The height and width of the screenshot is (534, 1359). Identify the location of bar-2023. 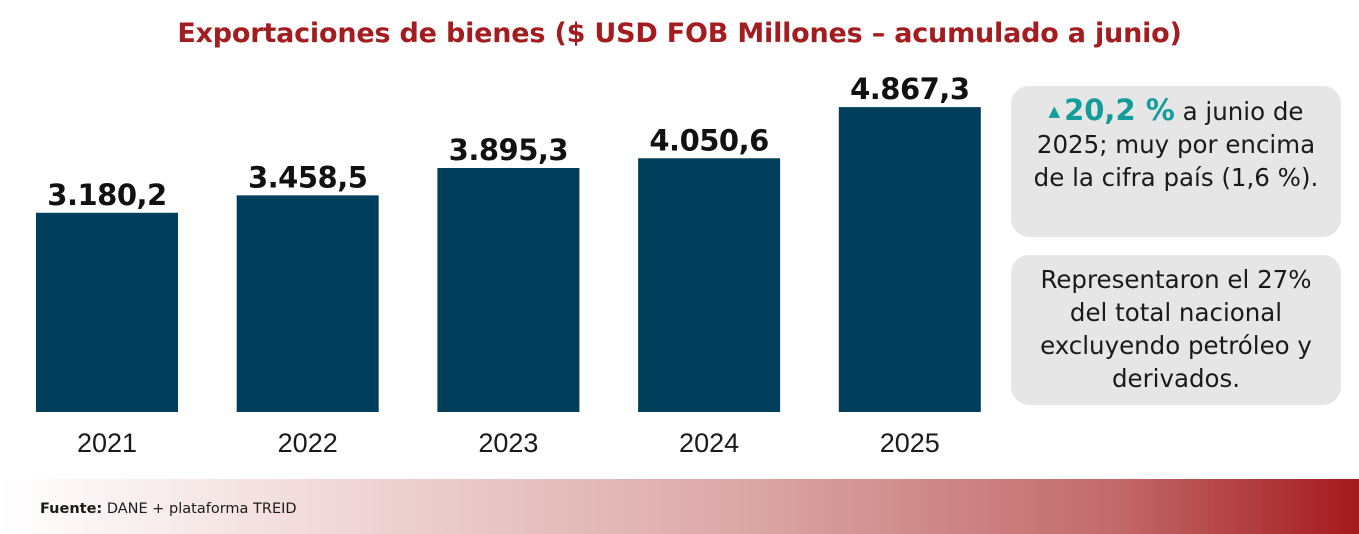
(508, 289).